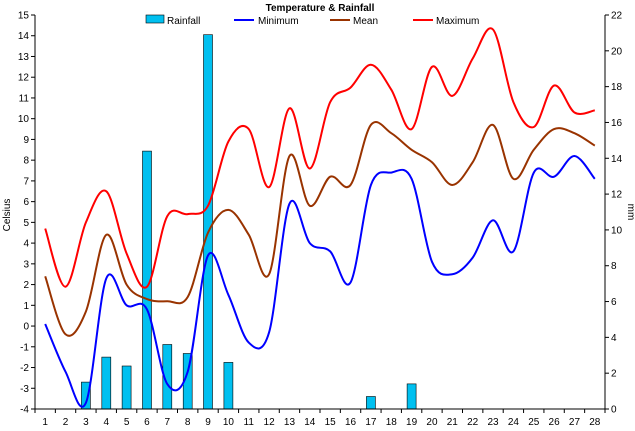 The image size is (635, 431). What do you see at coordinates (155, 19) in the screenshot?
I see `legend-rainfall-swatch` at bounding box center [155, 19].